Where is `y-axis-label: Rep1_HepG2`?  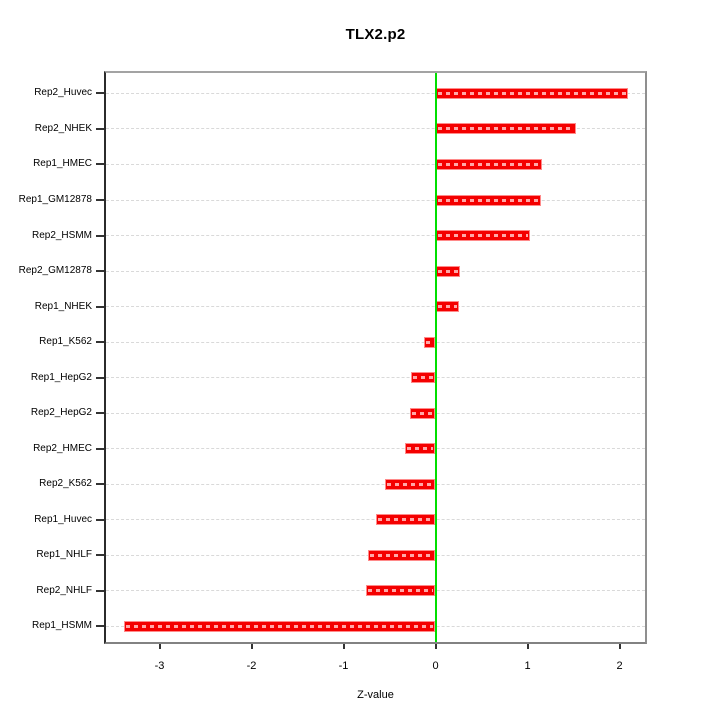 y-axis-label: Rep1_HepG2 is located at coordinates (61, 377).